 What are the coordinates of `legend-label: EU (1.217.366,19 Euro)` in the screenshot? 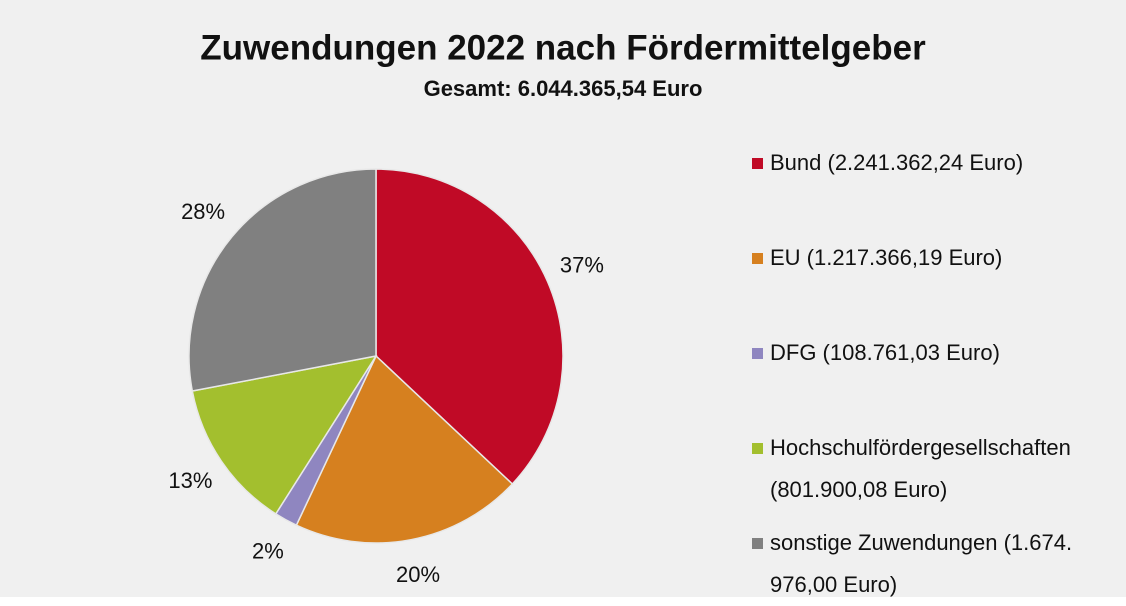 It's located at (886, 257).